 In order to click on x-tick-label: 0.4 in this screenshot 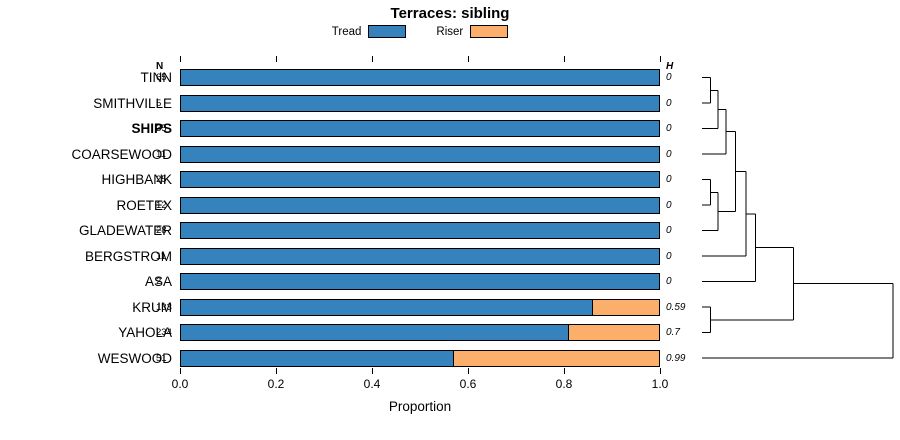, I will do `click(372, 384)`.